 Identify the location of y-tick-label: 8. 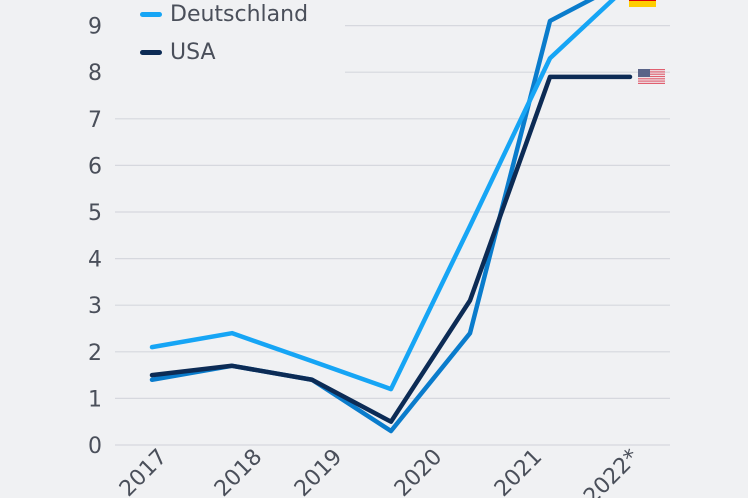
(95, 73).